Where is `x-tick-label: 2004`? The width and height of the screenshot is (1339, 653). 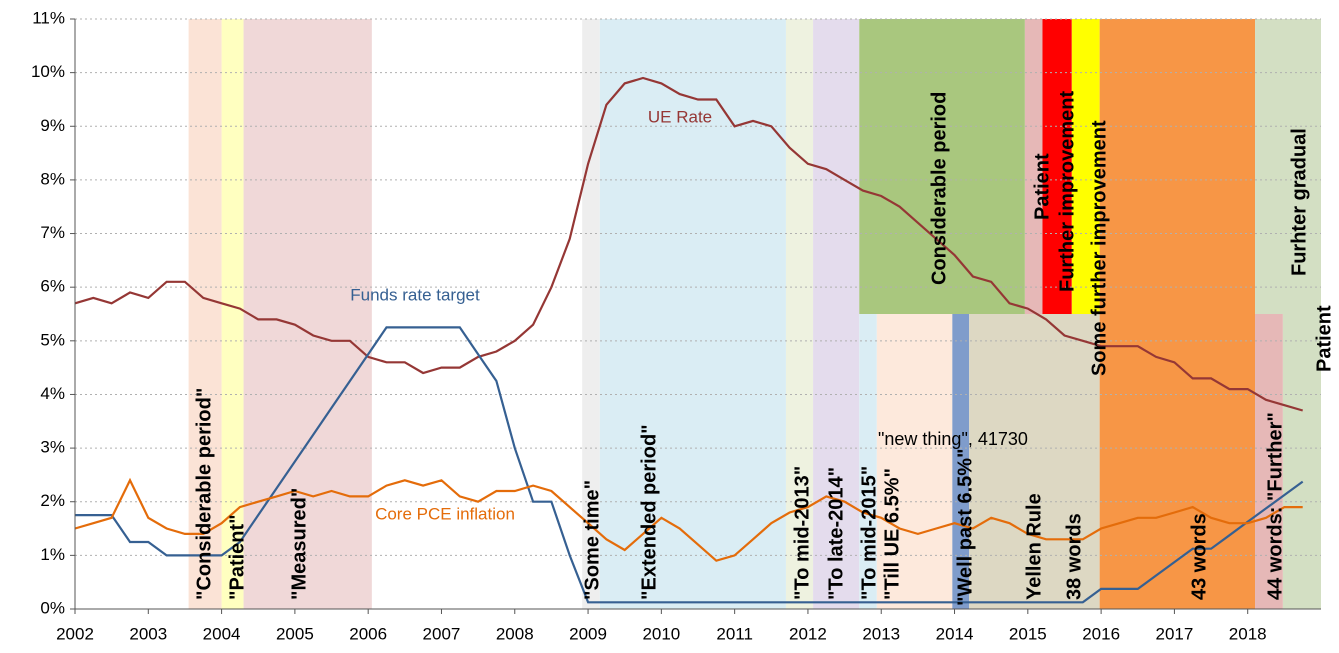
x-tick-label: 2004 is located at coordinates (222, 633).